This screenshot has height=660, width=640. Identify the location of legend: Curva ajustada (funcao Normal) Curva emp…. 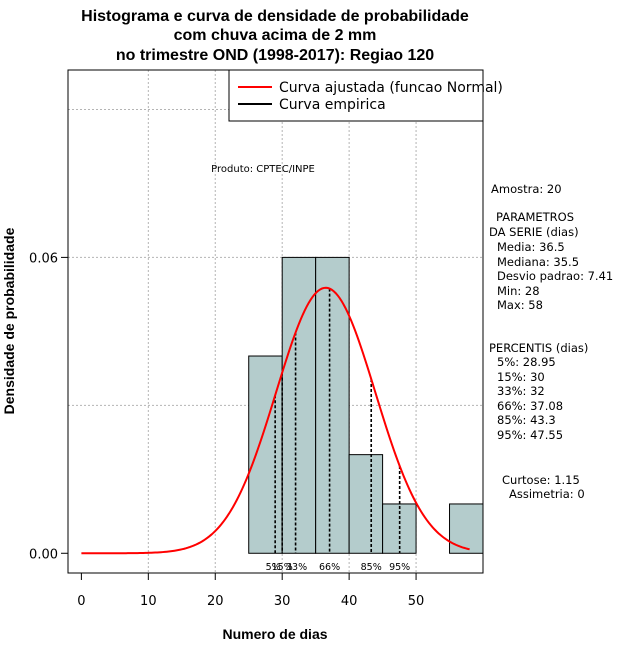
(365, 95).